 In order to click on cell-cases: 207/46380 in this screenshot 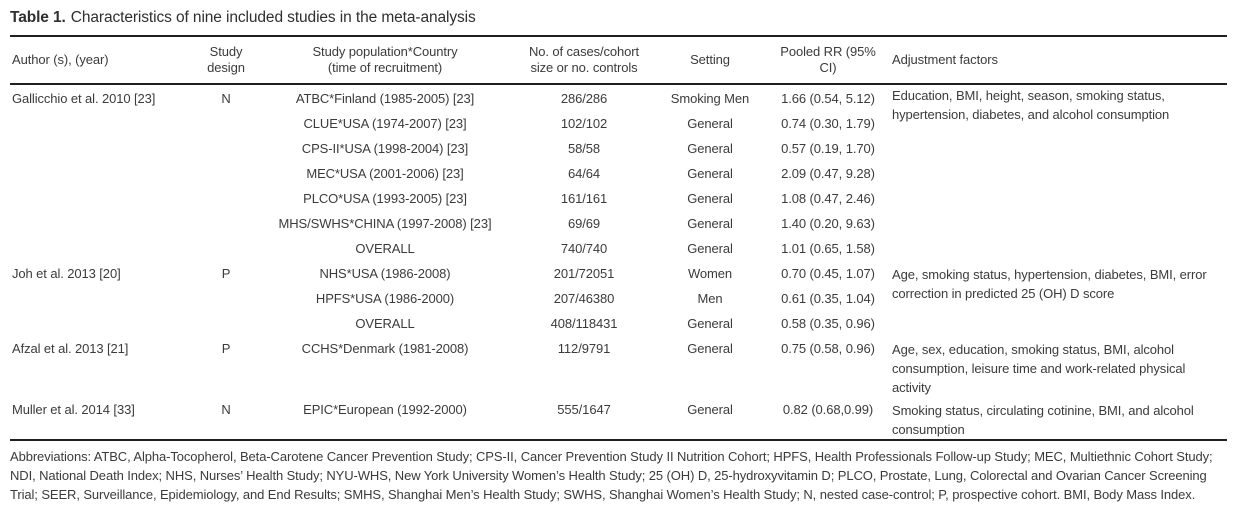, I will do `click(584, 298)`.